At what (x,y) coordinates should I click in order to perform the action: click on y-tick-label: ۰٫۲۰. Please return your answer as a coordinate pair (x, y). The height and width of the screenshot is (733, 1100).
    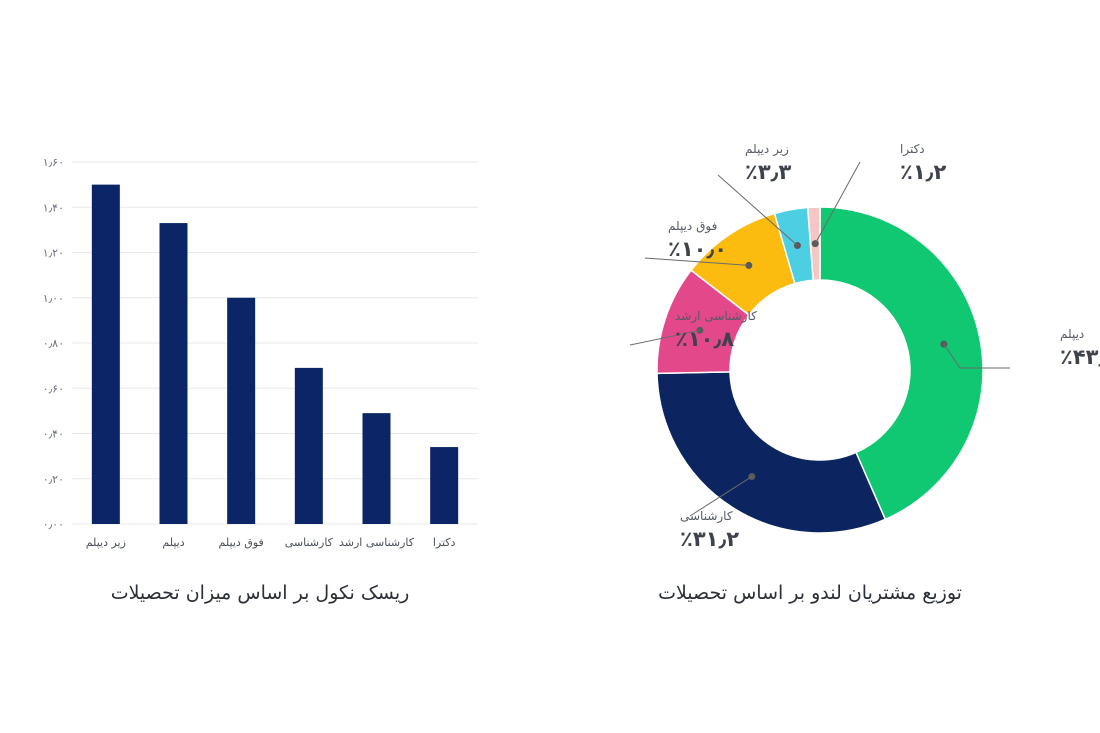
    Looking at the image, I should click on (53, 479).